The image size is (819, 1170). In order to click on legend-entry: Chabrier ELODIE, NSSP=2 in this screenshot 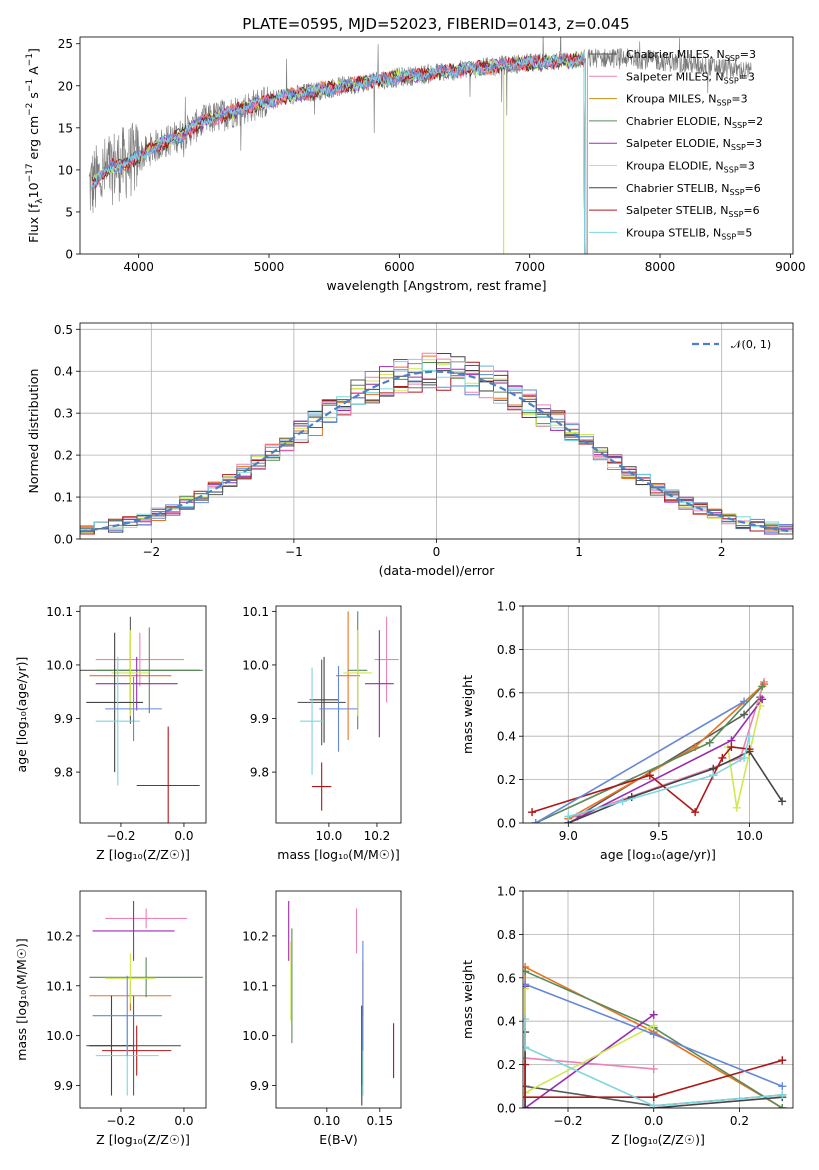, I will do `click(694, 122)`.